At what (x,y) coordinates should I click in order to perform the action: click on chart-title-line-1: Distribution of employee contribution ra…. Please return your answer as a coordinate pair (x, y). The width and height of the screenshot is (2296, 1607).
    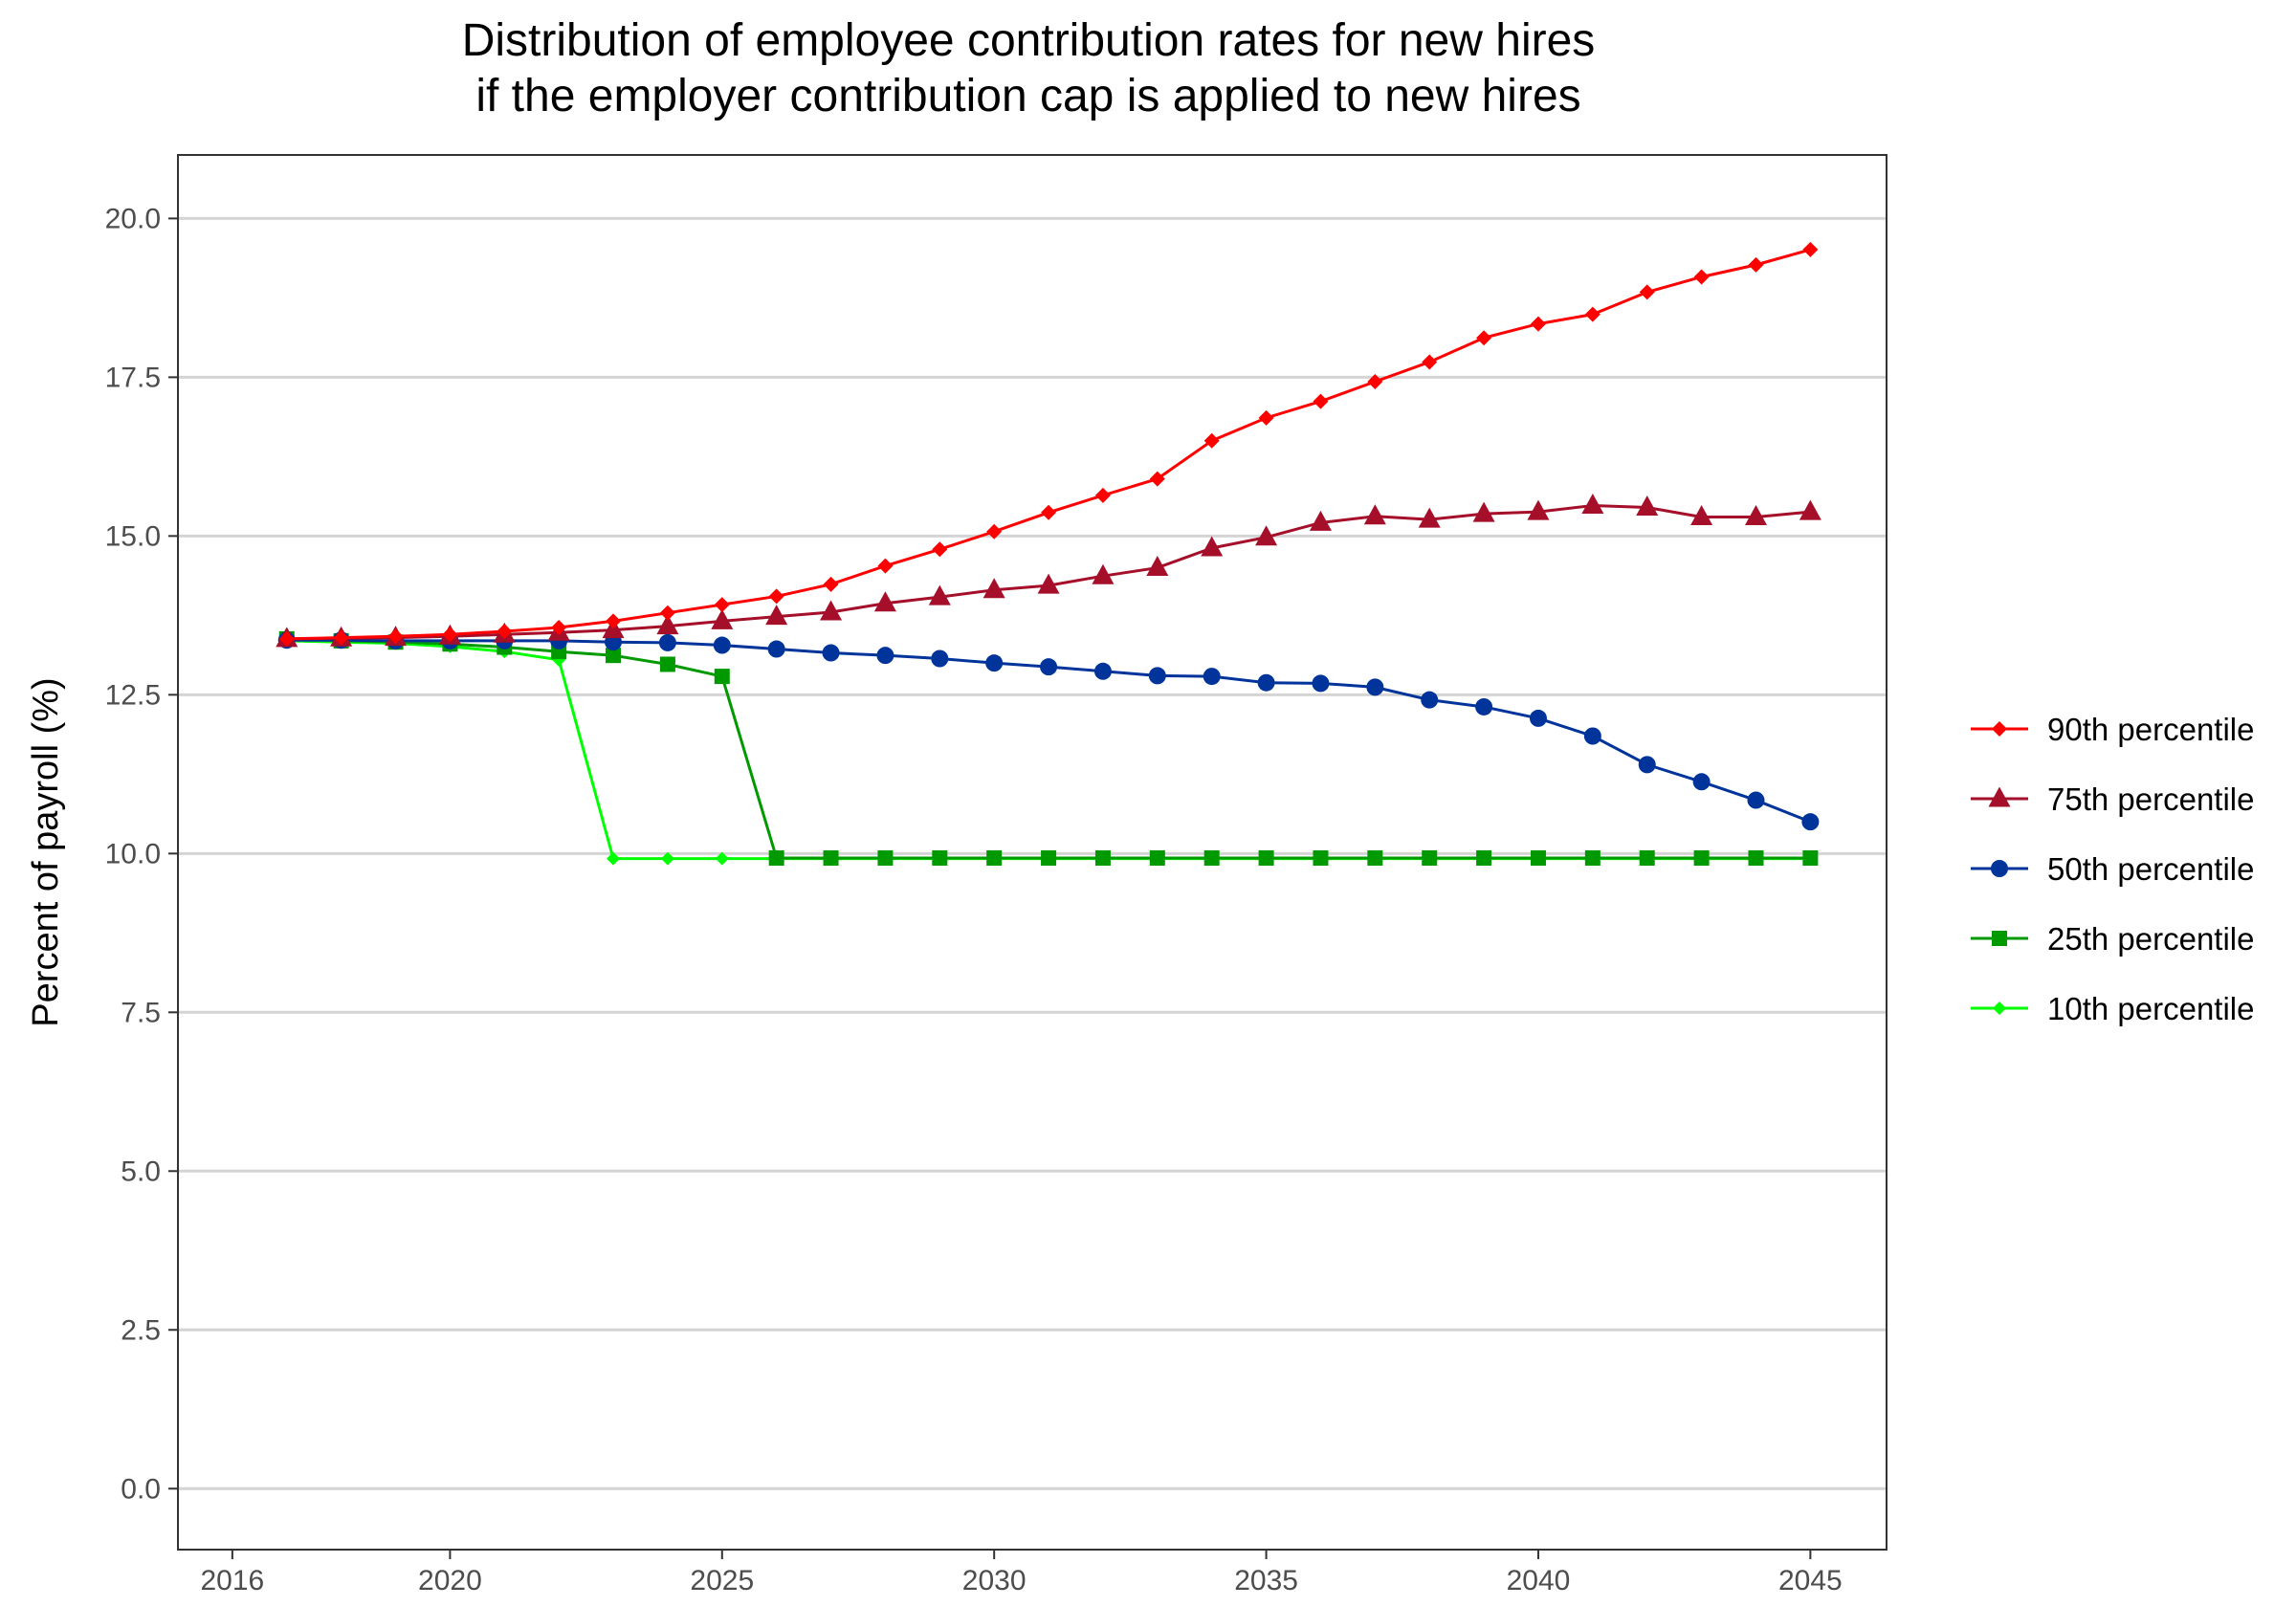
    Looking at the image, I should click on (1028, 40).